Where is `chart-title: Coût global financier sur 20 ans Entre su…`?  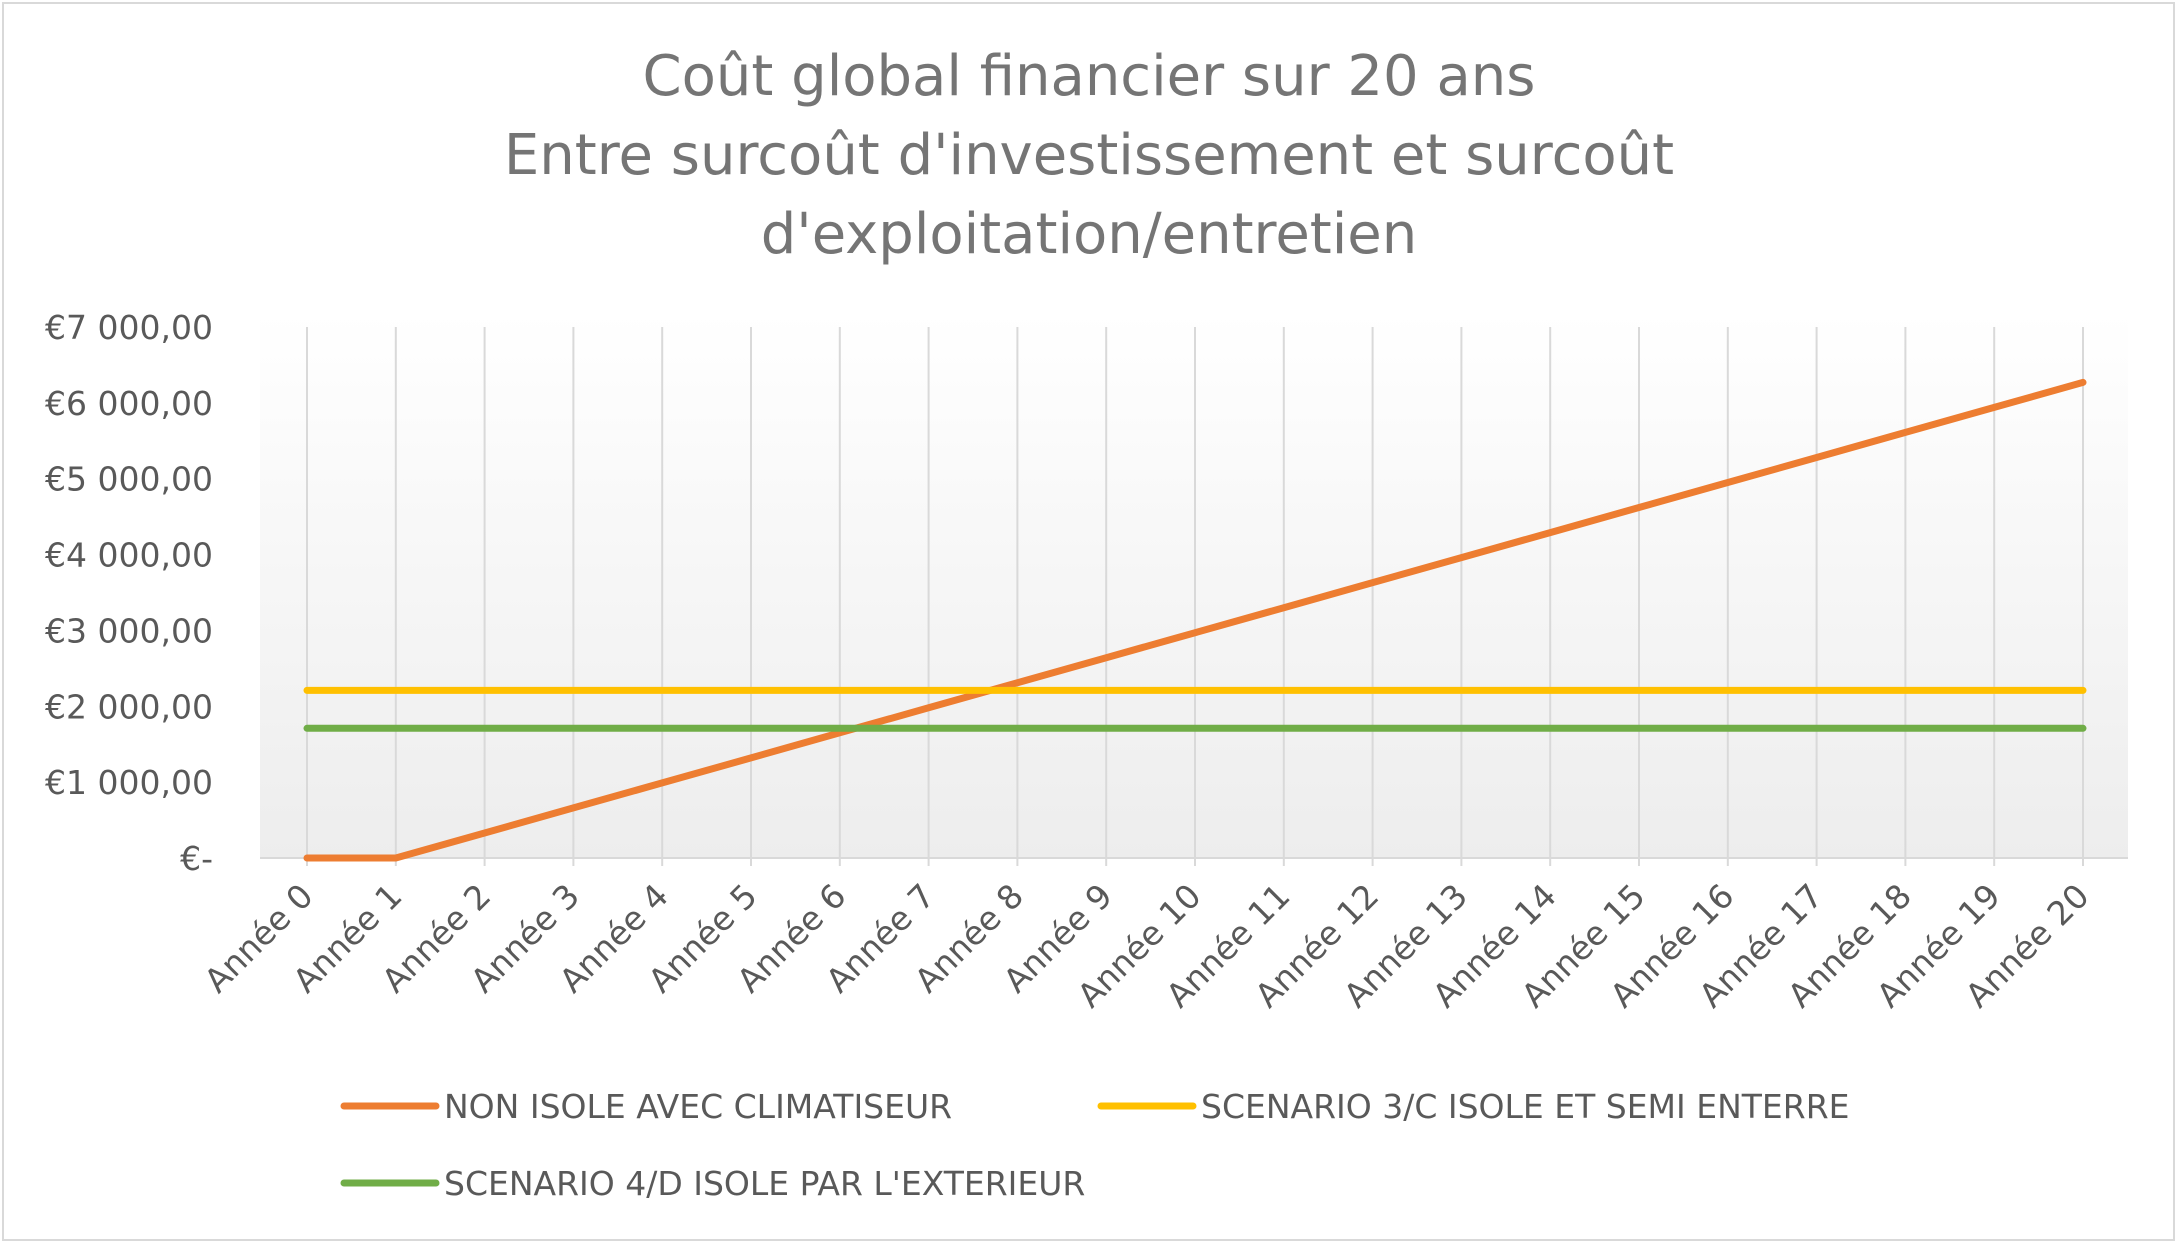
chart-title: Coût global financier sur 20 ans Entre su… is located at coordinates (1089, 155).